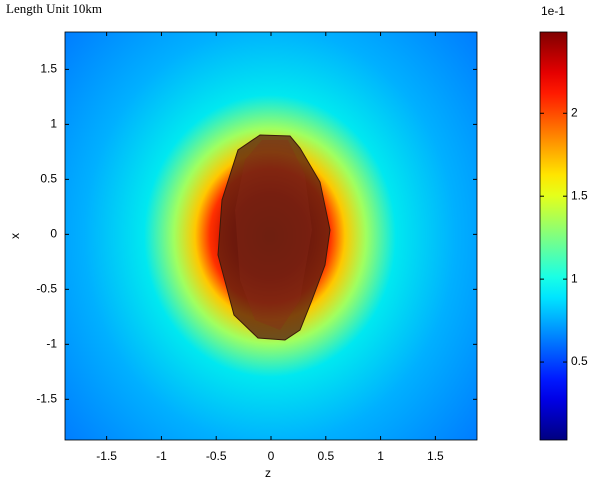 The width and height of the screenshot is (595, 486). What do you see at coordinates (579, 361) in the screenshot?
I see `colorbar-tick-label: 0.5` at bounding box center [579, 361].